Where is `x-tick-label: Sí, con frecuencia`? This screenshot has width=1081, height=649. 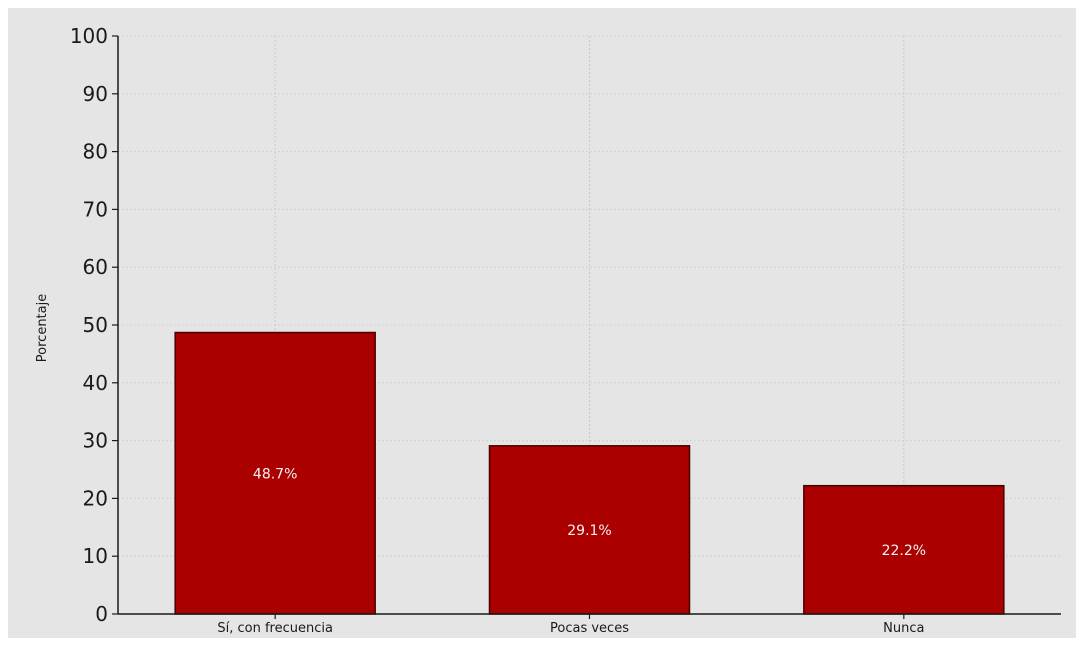
x-tick-label: Sí, con frecuencia is located at coordinates (275, 628).